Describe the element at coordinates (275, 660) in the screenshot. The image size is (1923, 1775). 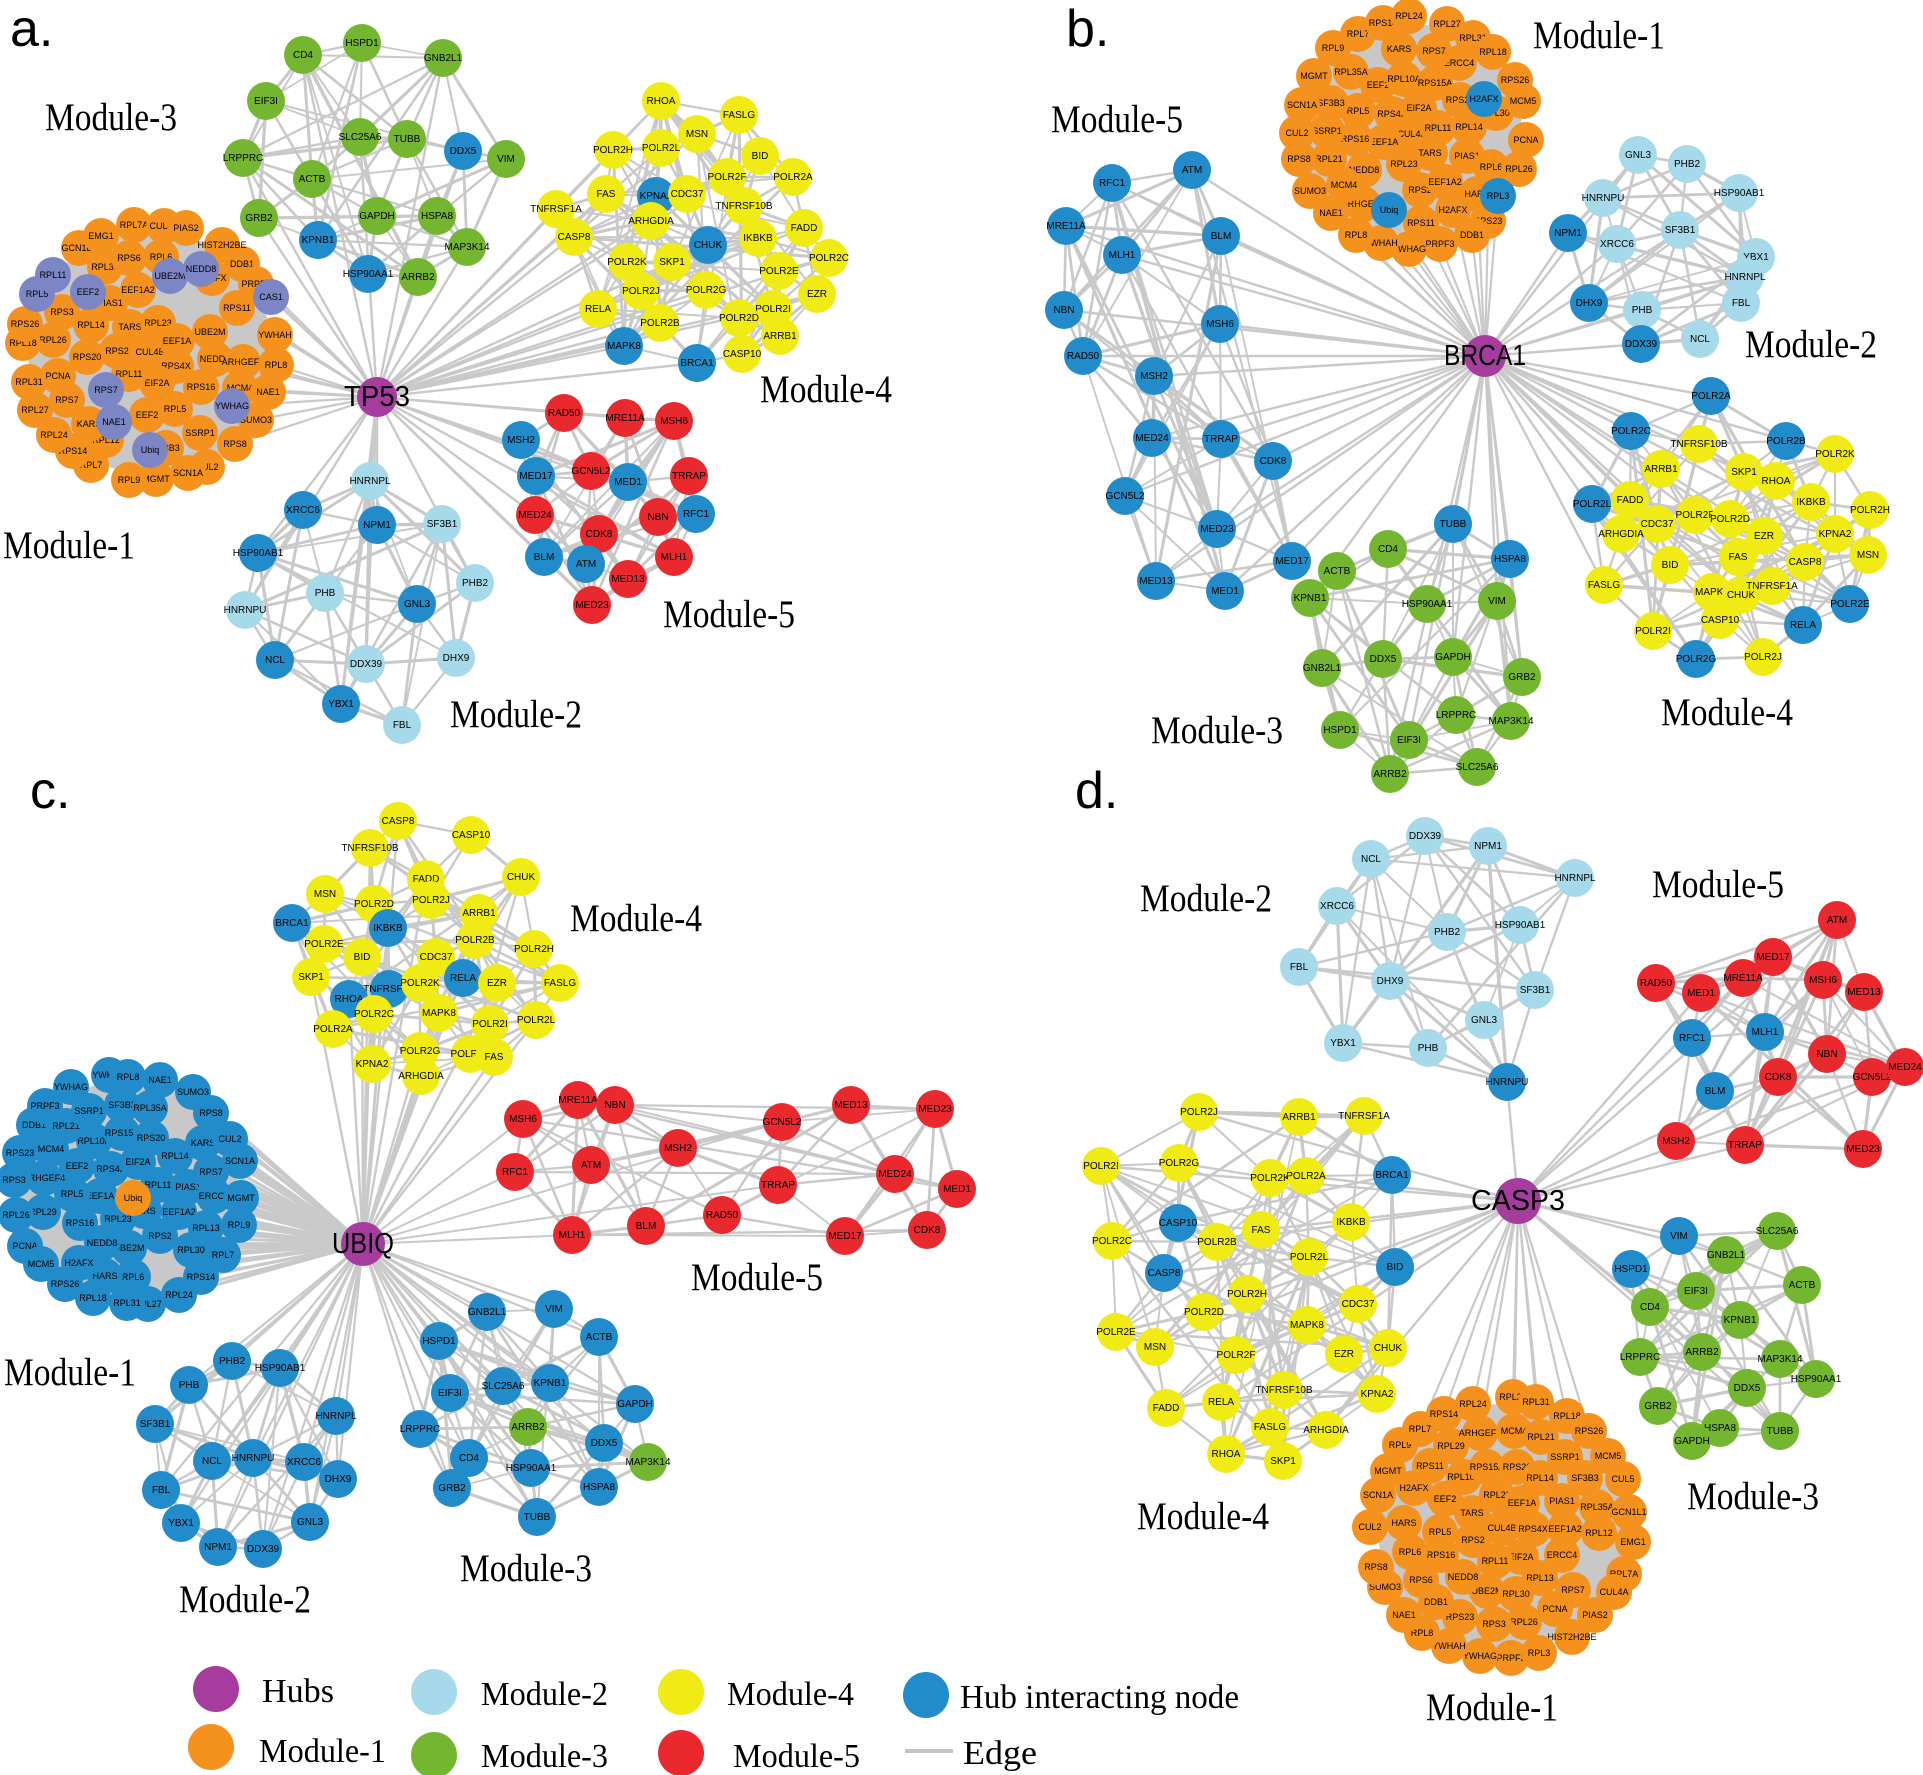
I see `svg-text: NCL` at that location.